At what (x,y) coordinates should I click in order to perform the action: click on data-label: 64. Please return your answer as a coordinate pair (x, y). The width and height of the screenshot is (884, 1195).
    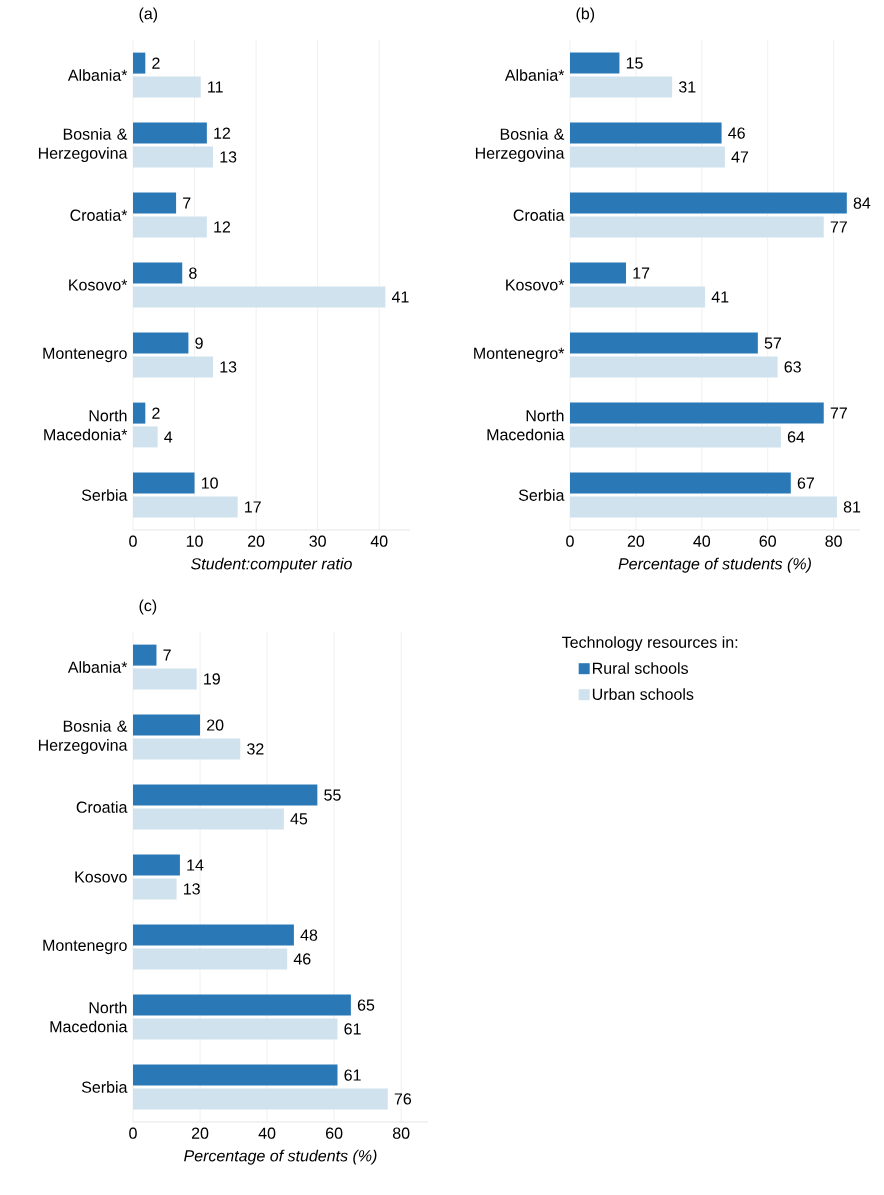
    Looking at the image, I should click on (796, 437).